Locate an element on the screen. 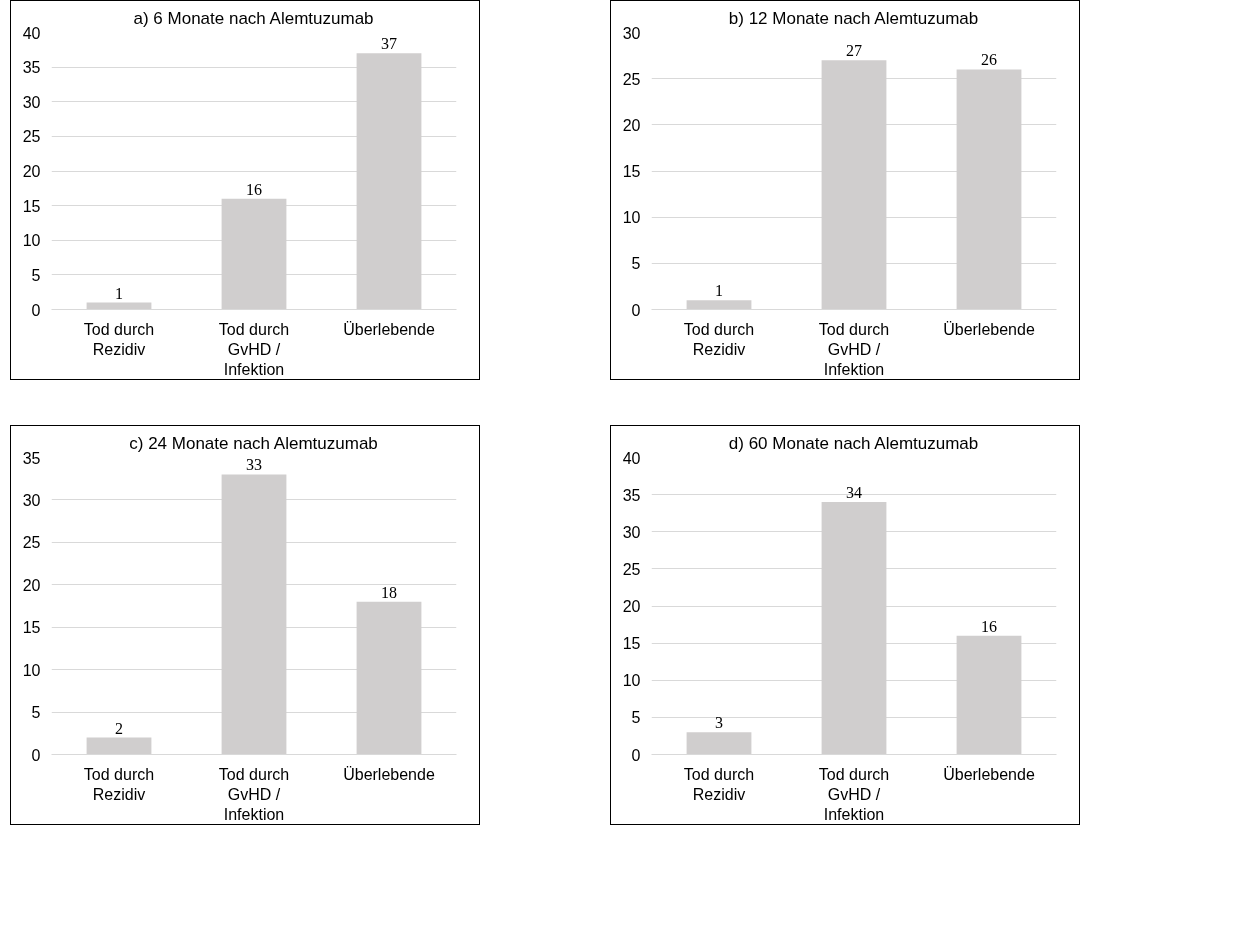  data-label: 34 is located at coordinates (854, 493).